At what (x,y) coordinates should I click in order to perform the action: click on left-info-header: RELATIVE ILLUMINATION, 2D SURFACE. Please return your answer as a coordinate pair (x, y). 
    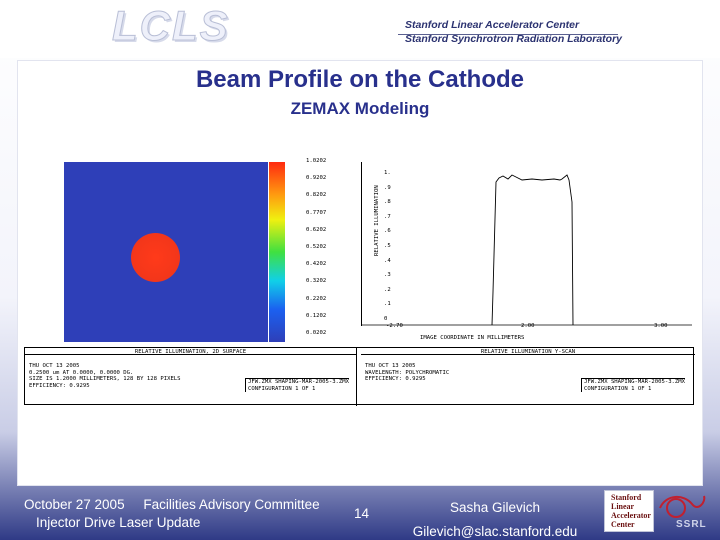
    Looking at the image, I should click on (190, 352).